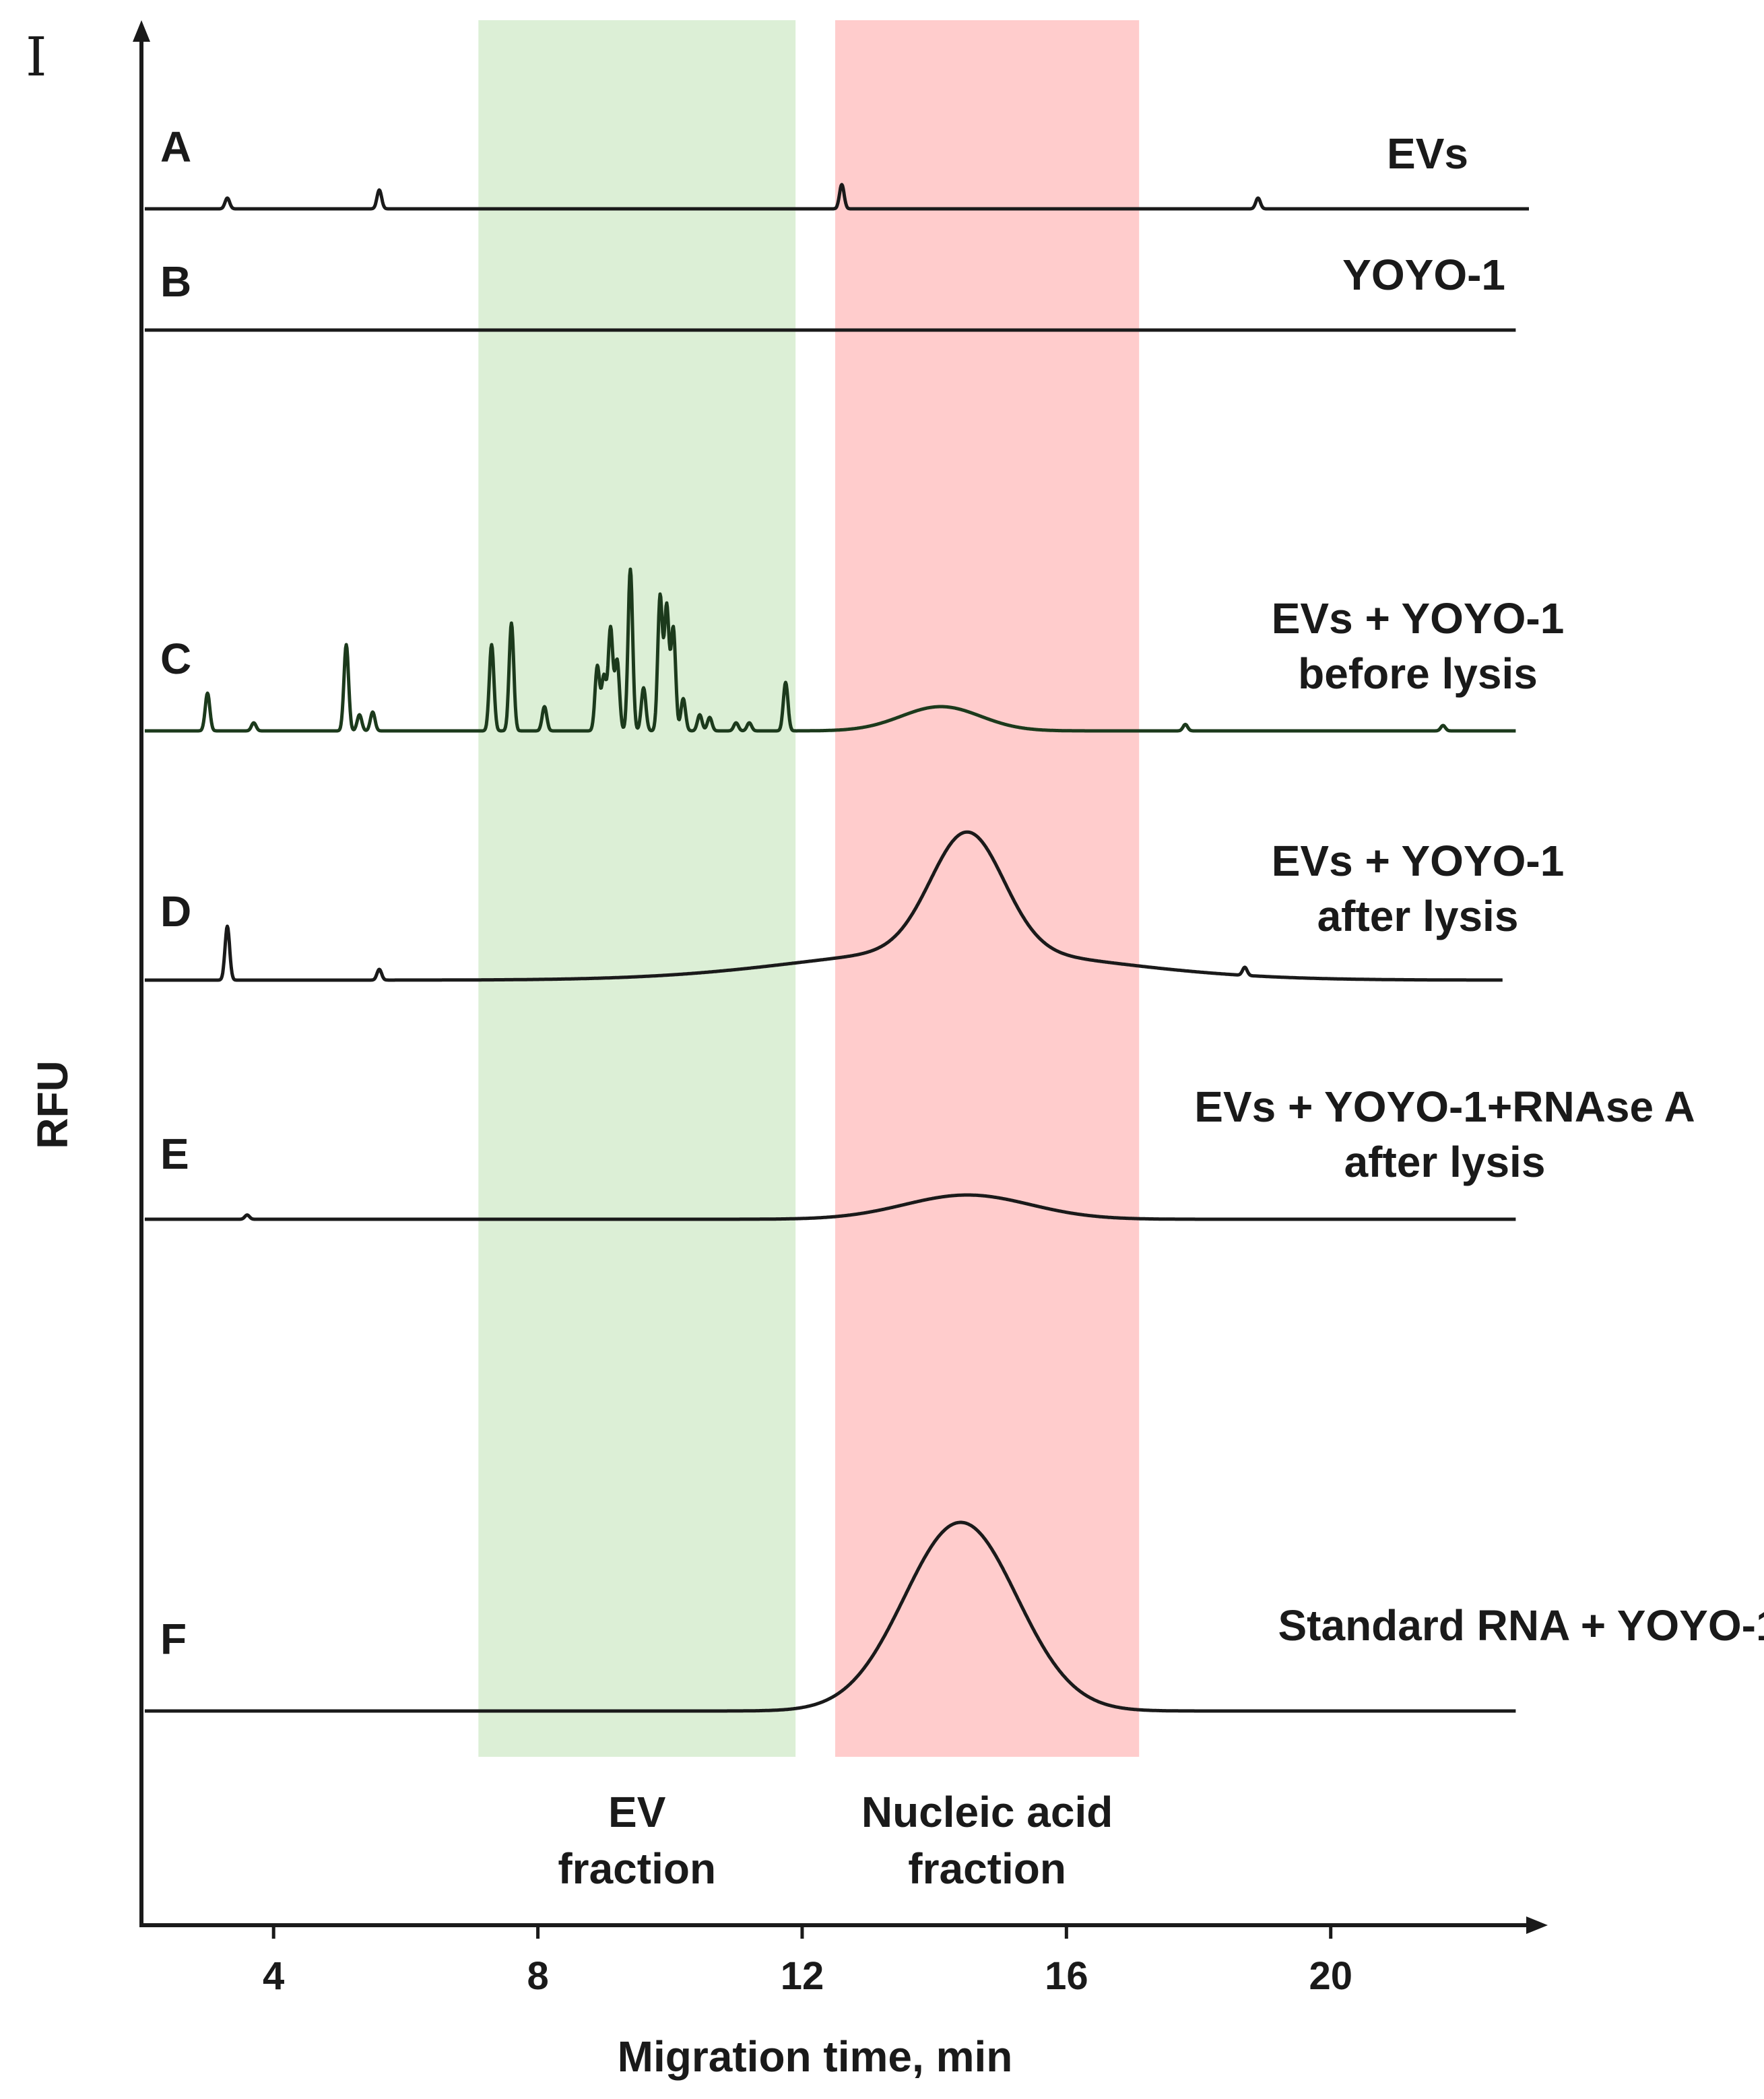 Image resolution: width=1764 pixels, height=2099 pixels. What do you see at coordinates (836, 197) in the screenshot?
I see `trace-a` at bounding box center [836, 197].